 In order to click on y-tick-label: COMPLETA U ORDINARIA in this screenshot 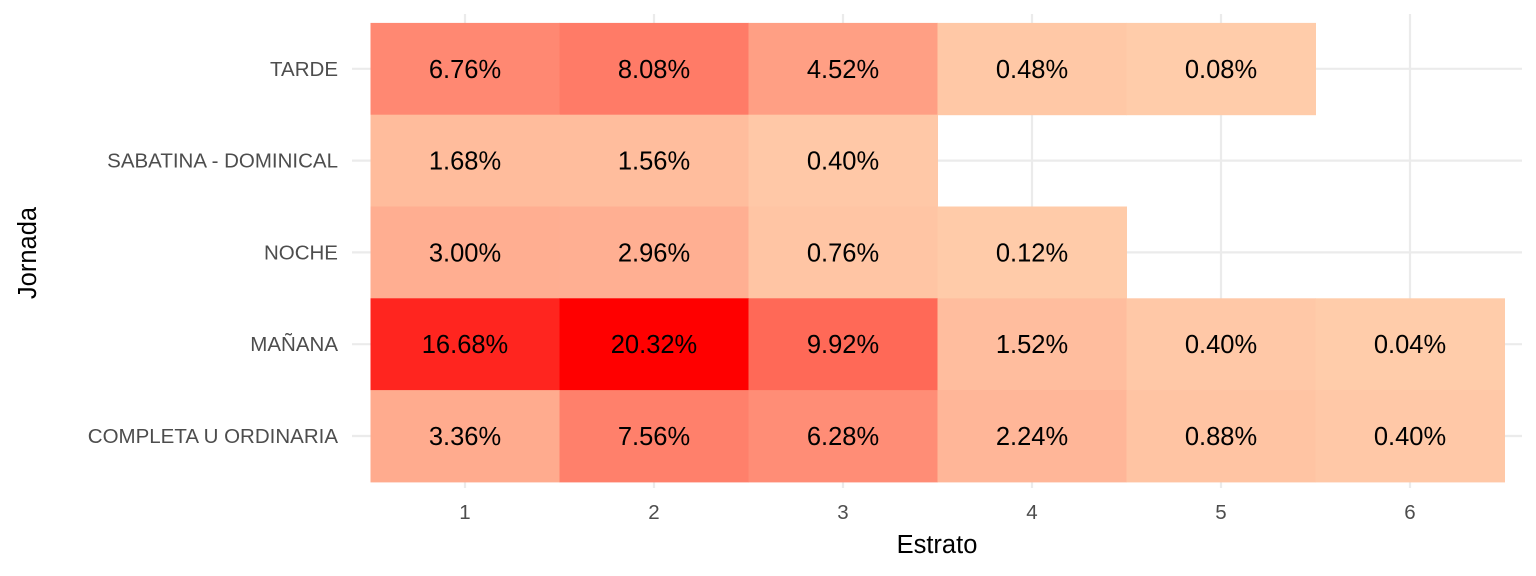, I will do `click(213, 436)`.